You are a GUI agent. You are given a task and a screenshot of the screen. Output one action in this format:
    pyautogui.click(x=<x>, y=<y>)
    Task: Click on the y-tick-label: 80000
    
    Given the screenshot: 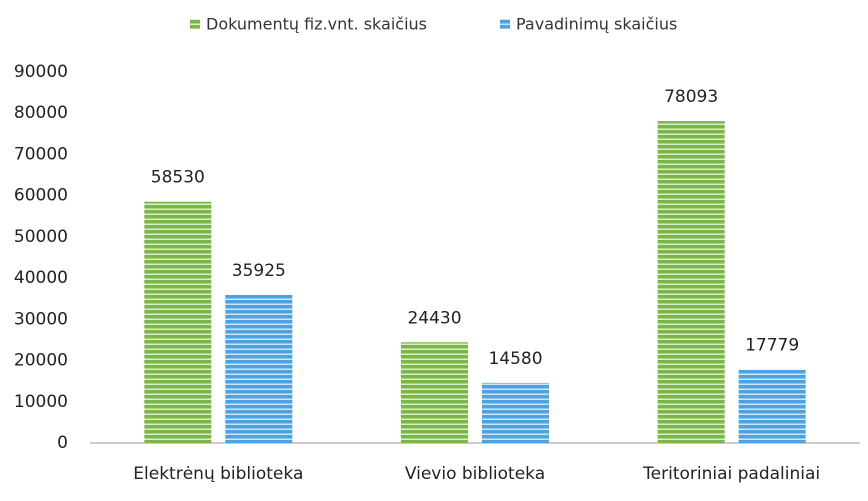 What is the action you would take?
    pyautogui.click(x=41, y=113)
    